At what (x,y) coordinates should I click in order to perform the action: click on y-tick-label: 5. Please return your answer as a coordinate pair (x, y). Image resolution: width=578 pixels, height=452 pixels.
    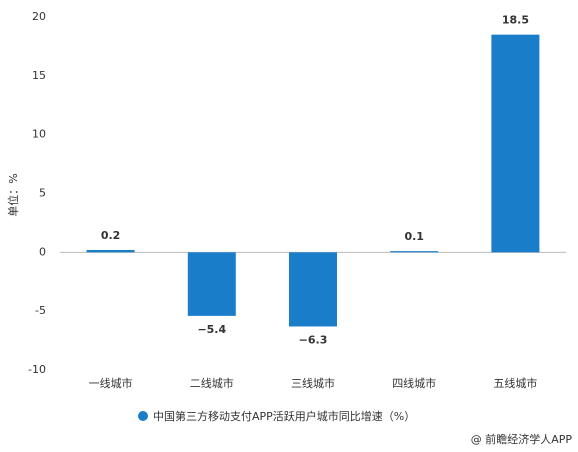
    Looking at the image, I should click on (42, 193).